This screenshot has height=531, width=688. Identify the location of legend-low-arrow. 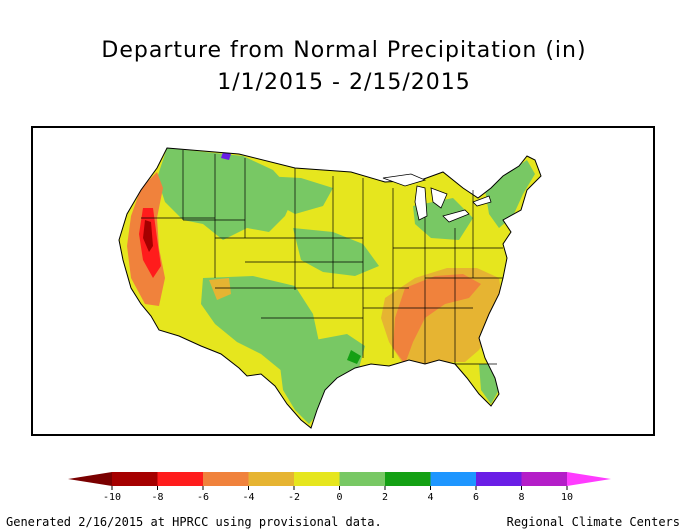
(90, 479).